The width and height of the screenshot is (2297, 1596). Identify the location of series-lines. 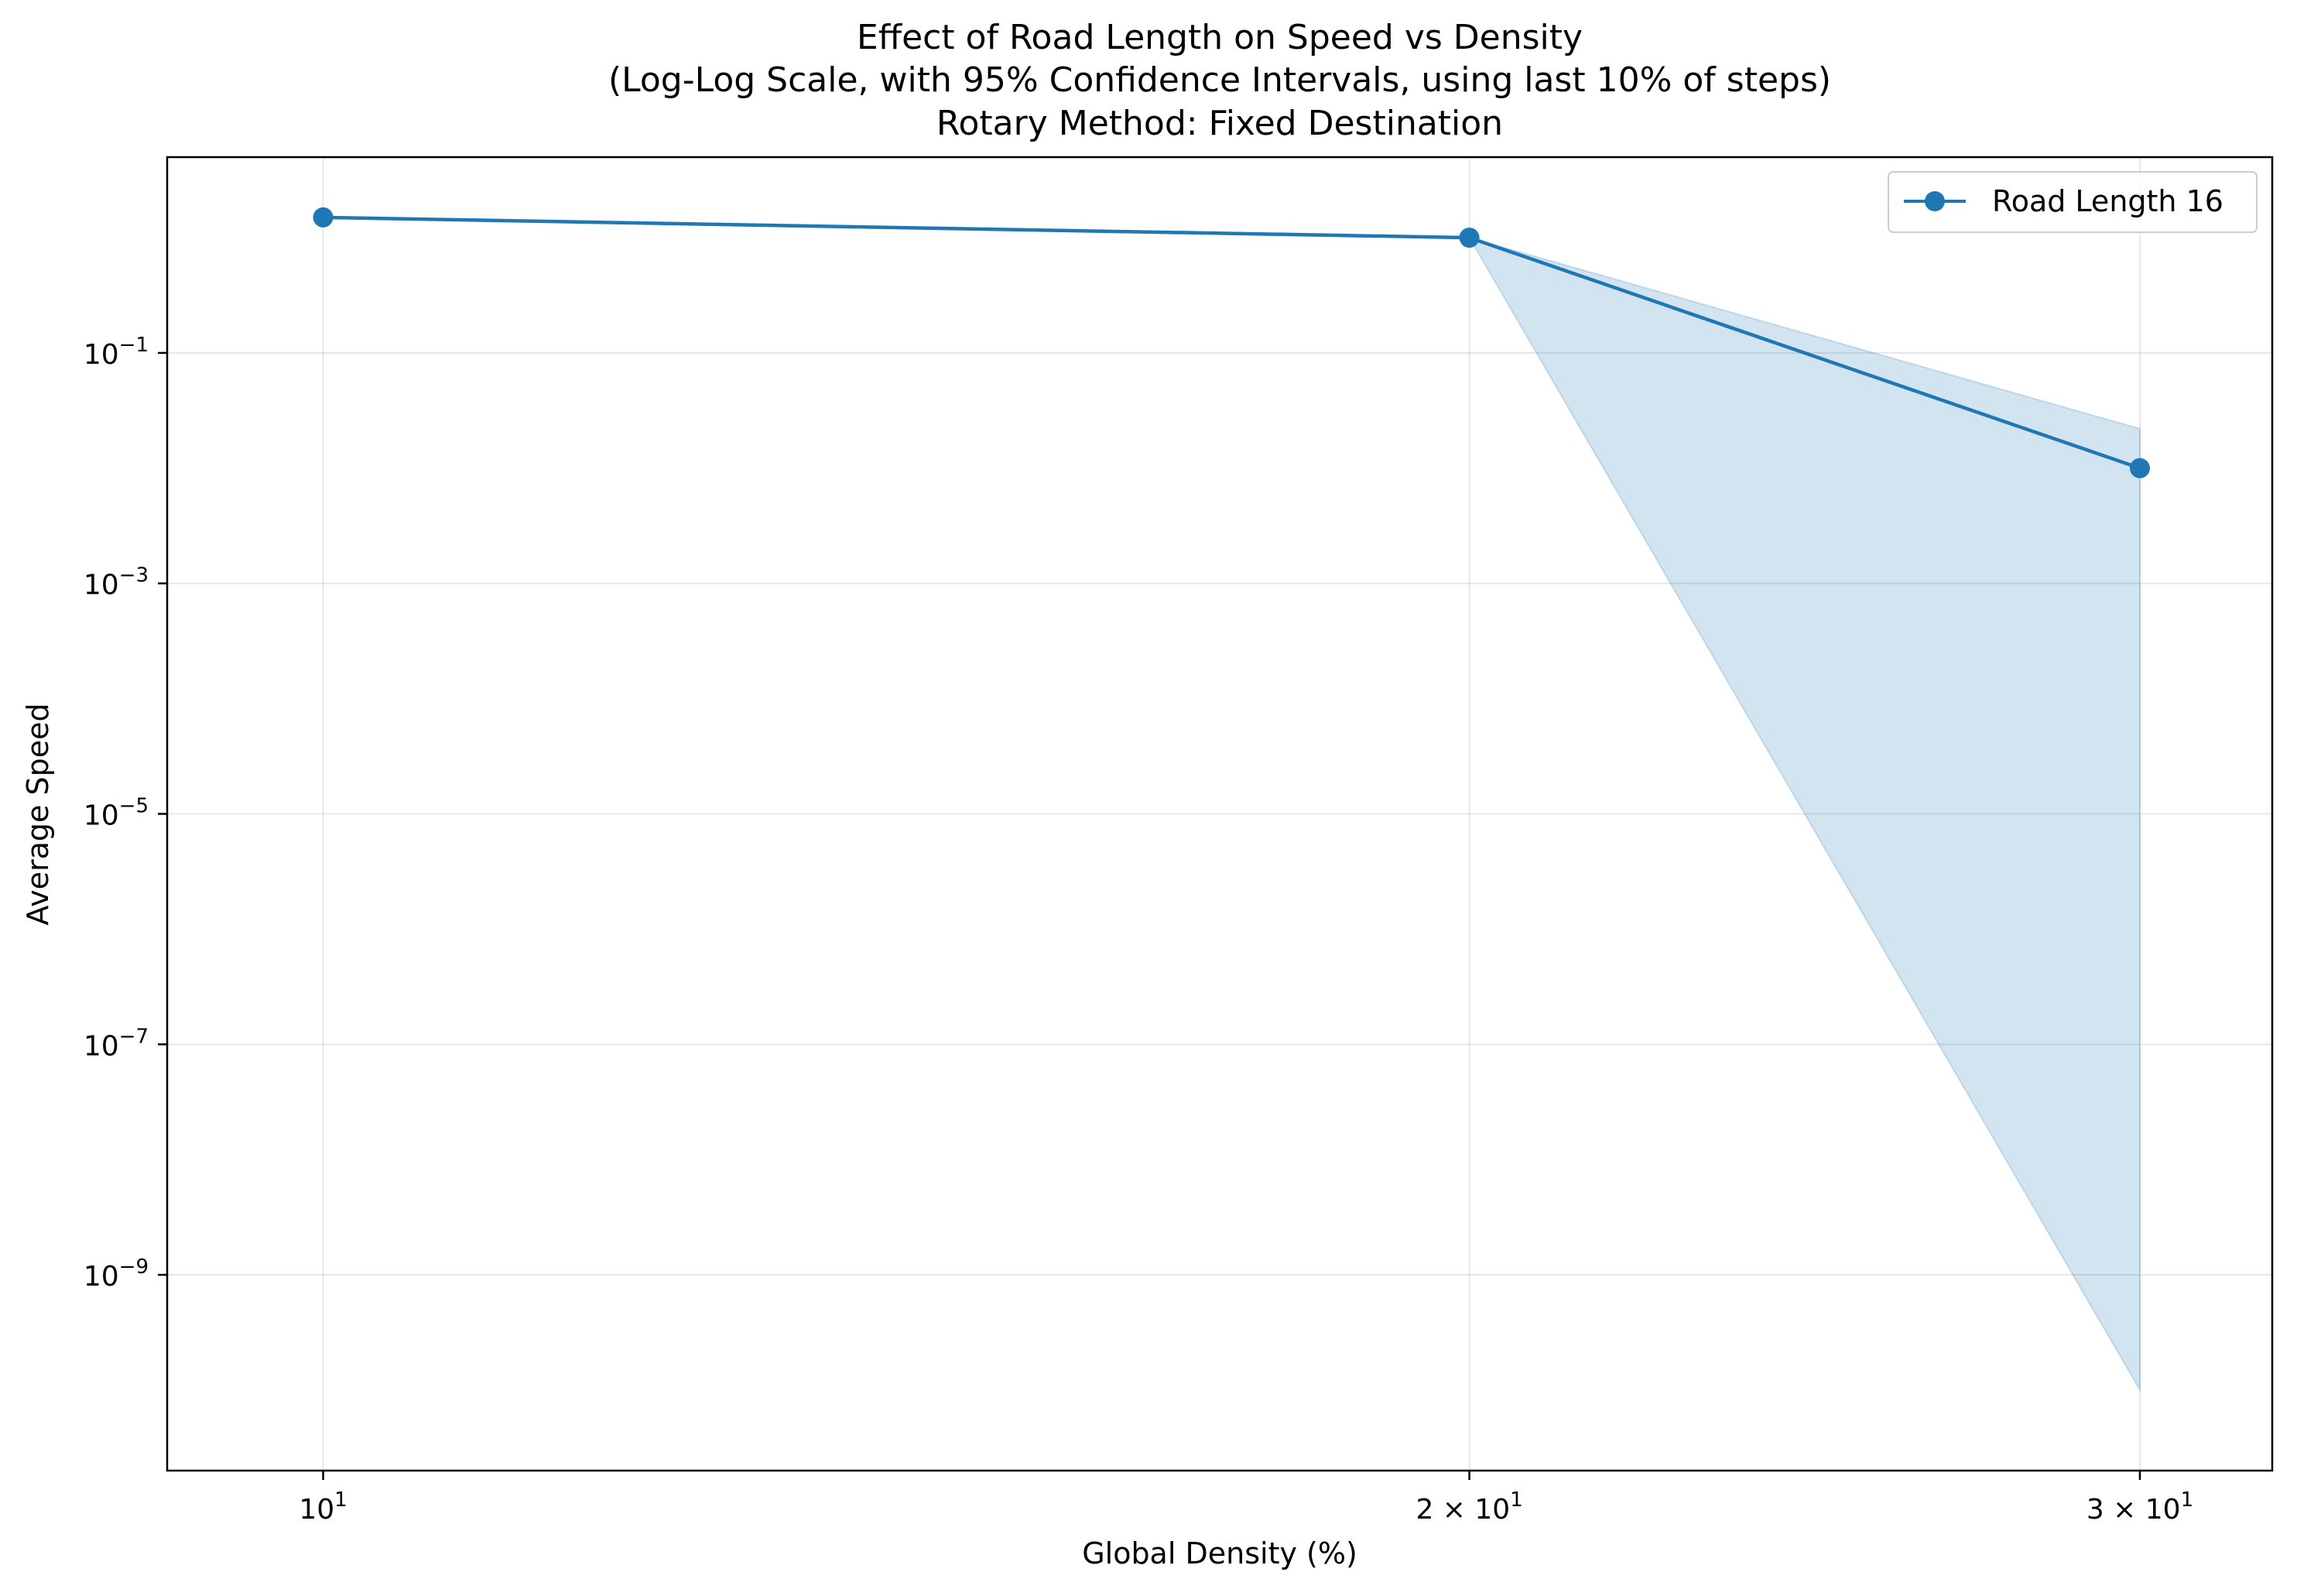
(1231, 343).